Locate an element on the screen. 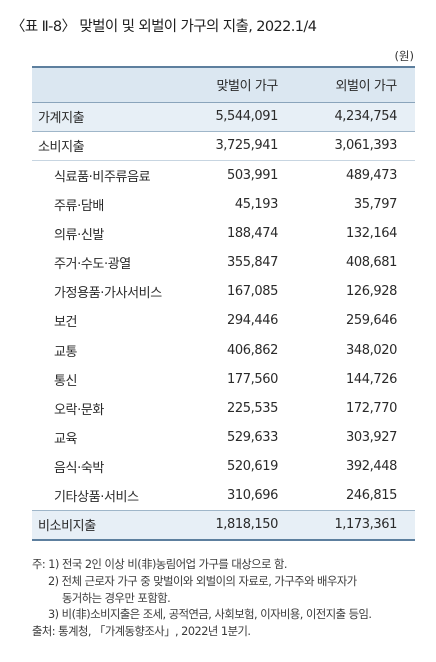 The width and height of the screenshot is (436, 662). table-row: 보건 294,446 259,646 is located at coordinates (223, 320).